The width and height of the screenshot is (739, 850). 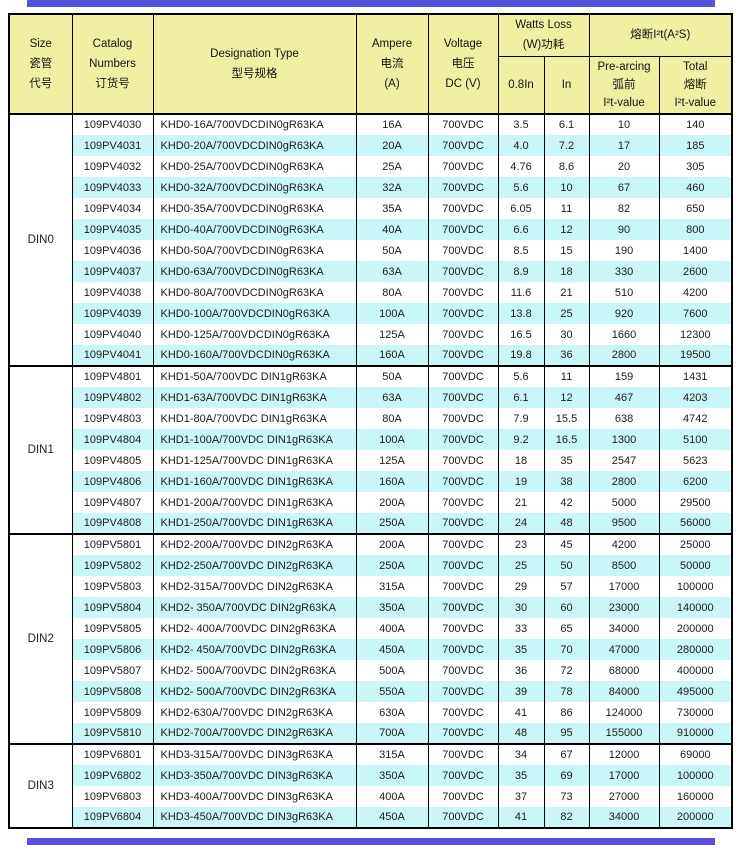 I want to click on col-header-ampere: Ampere 电流 (A), so click(x=392, y=64).